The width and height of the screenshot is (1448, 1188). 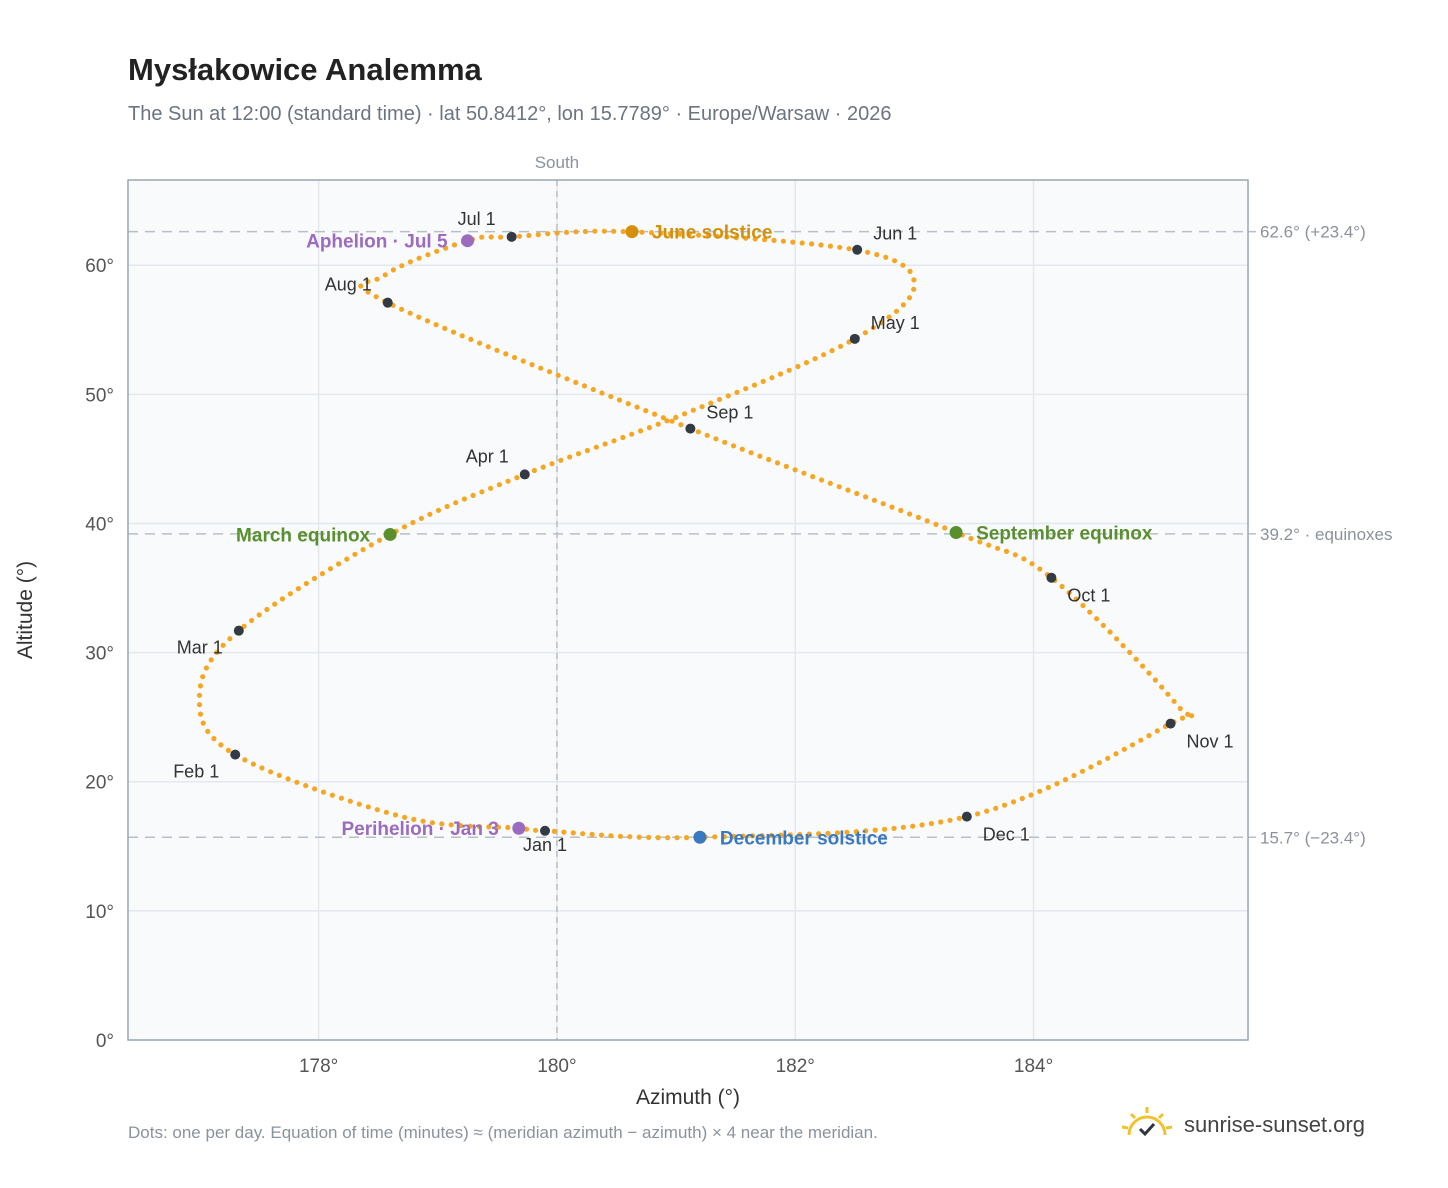 I want to click on event-label: March equinox, so click(x=303, y=535).